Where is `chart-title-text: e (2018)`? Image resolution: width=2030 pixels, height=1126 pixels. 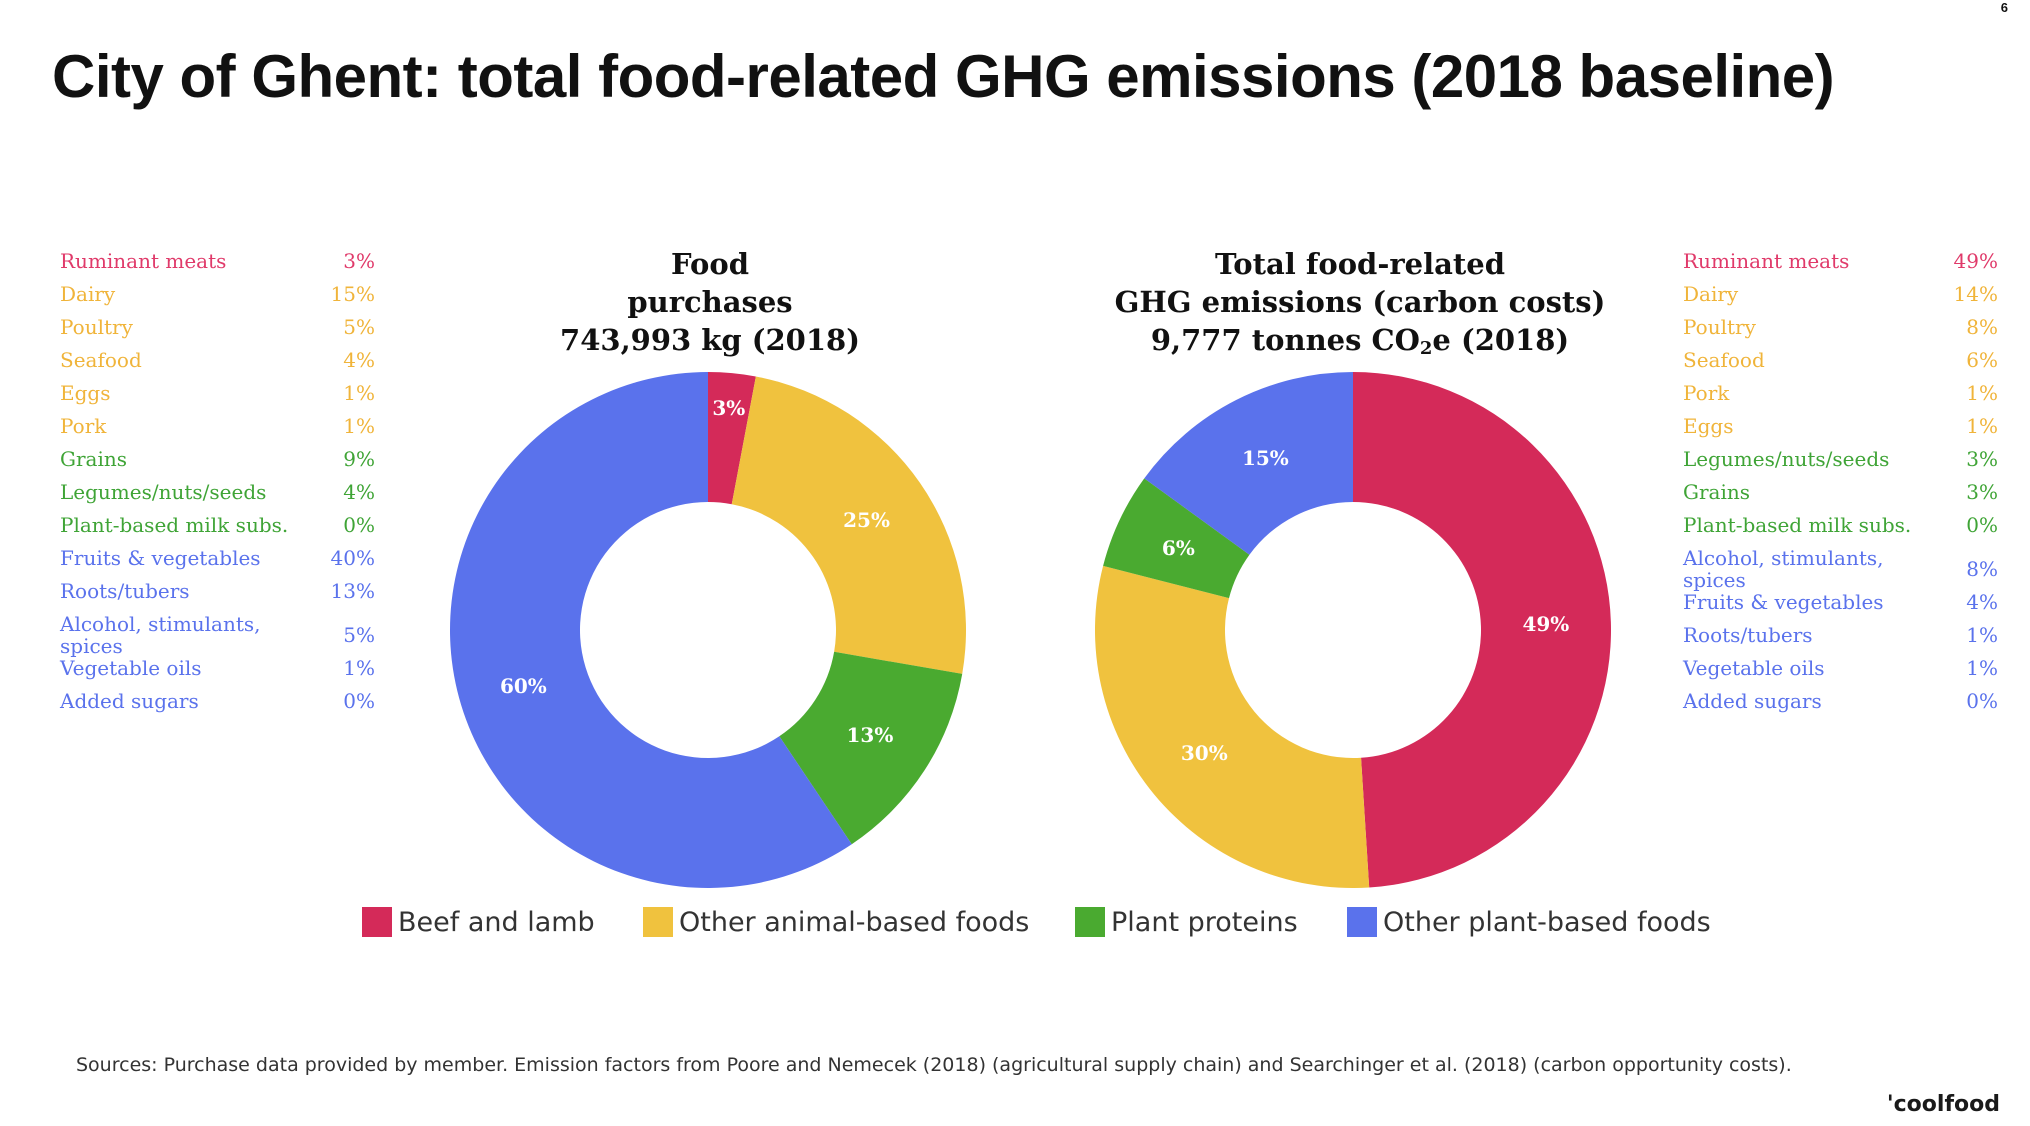
chart-title-text: e (2018) is located at coordinates (1501, 340).